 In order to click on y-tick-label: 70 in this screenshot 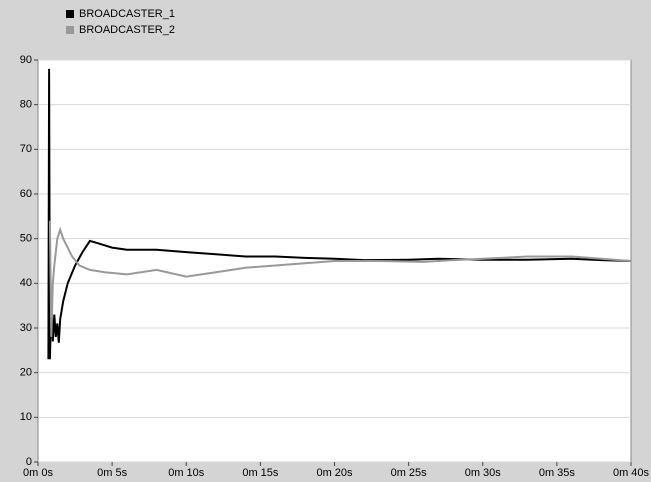, I will do `click(26, 149)`.